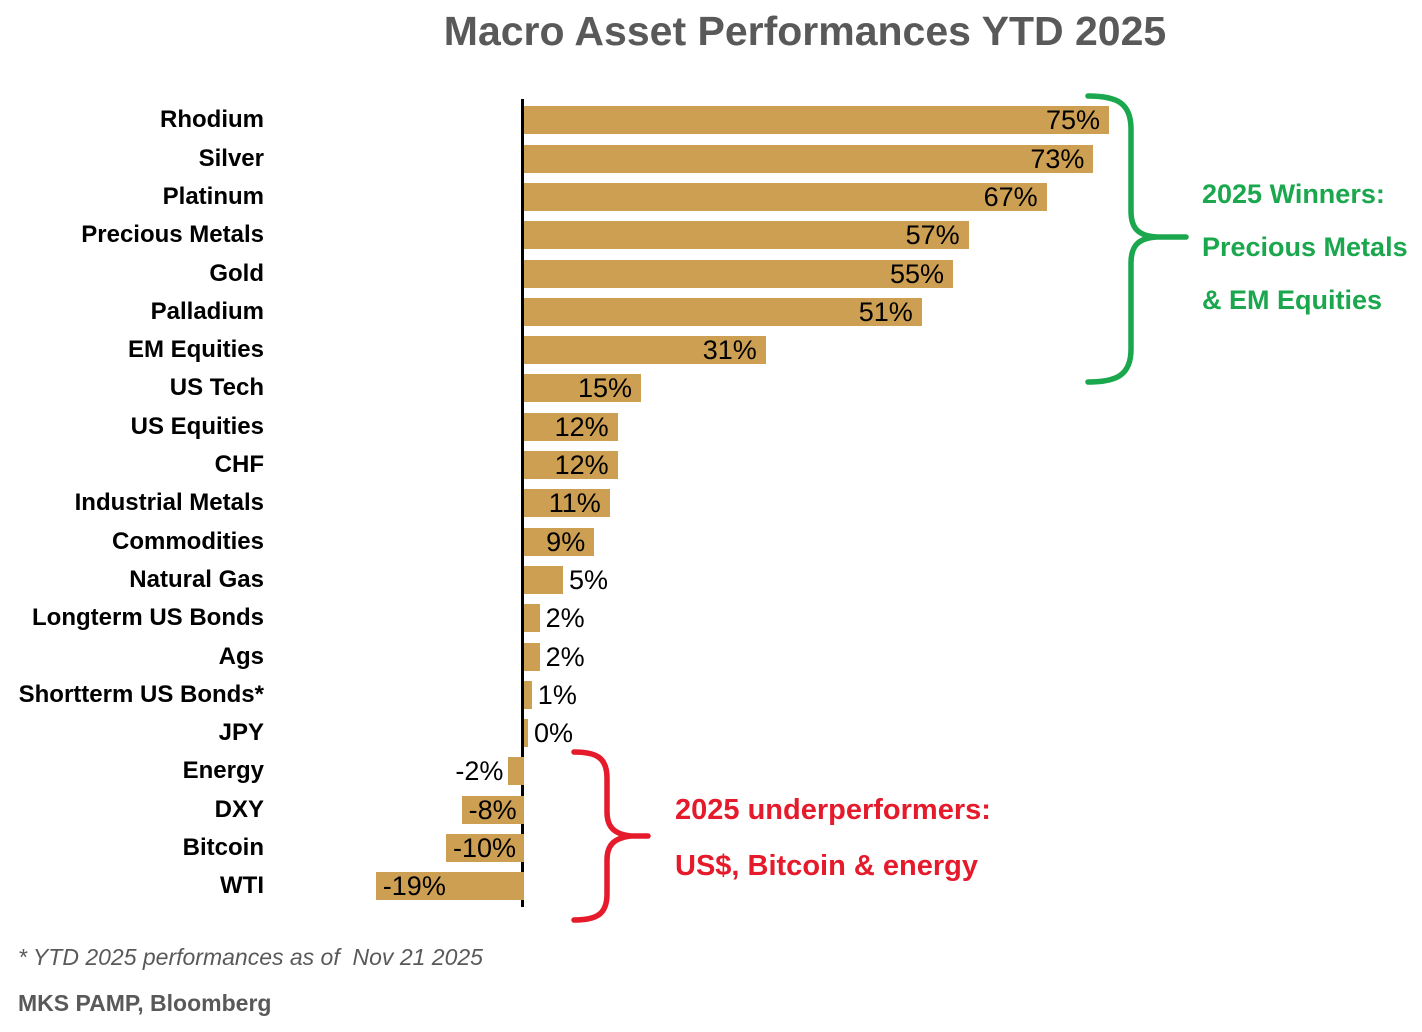  I want to click on chart-title: Macro Asset Performances YTD 2025, so click(805, 31).